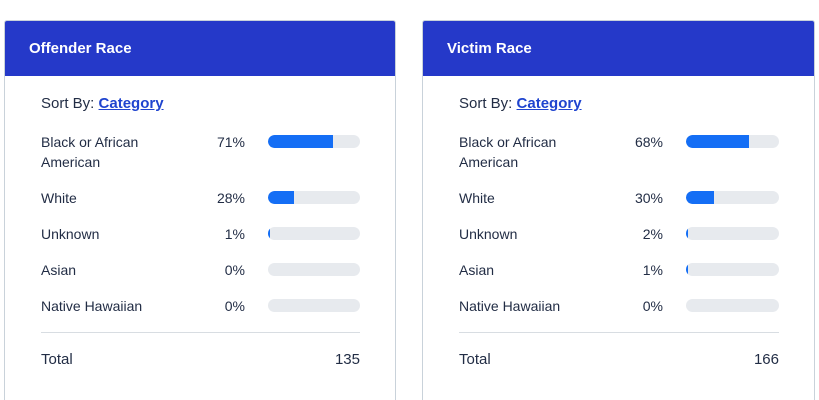  I want to click on total-value: 166, so click(766, 359).